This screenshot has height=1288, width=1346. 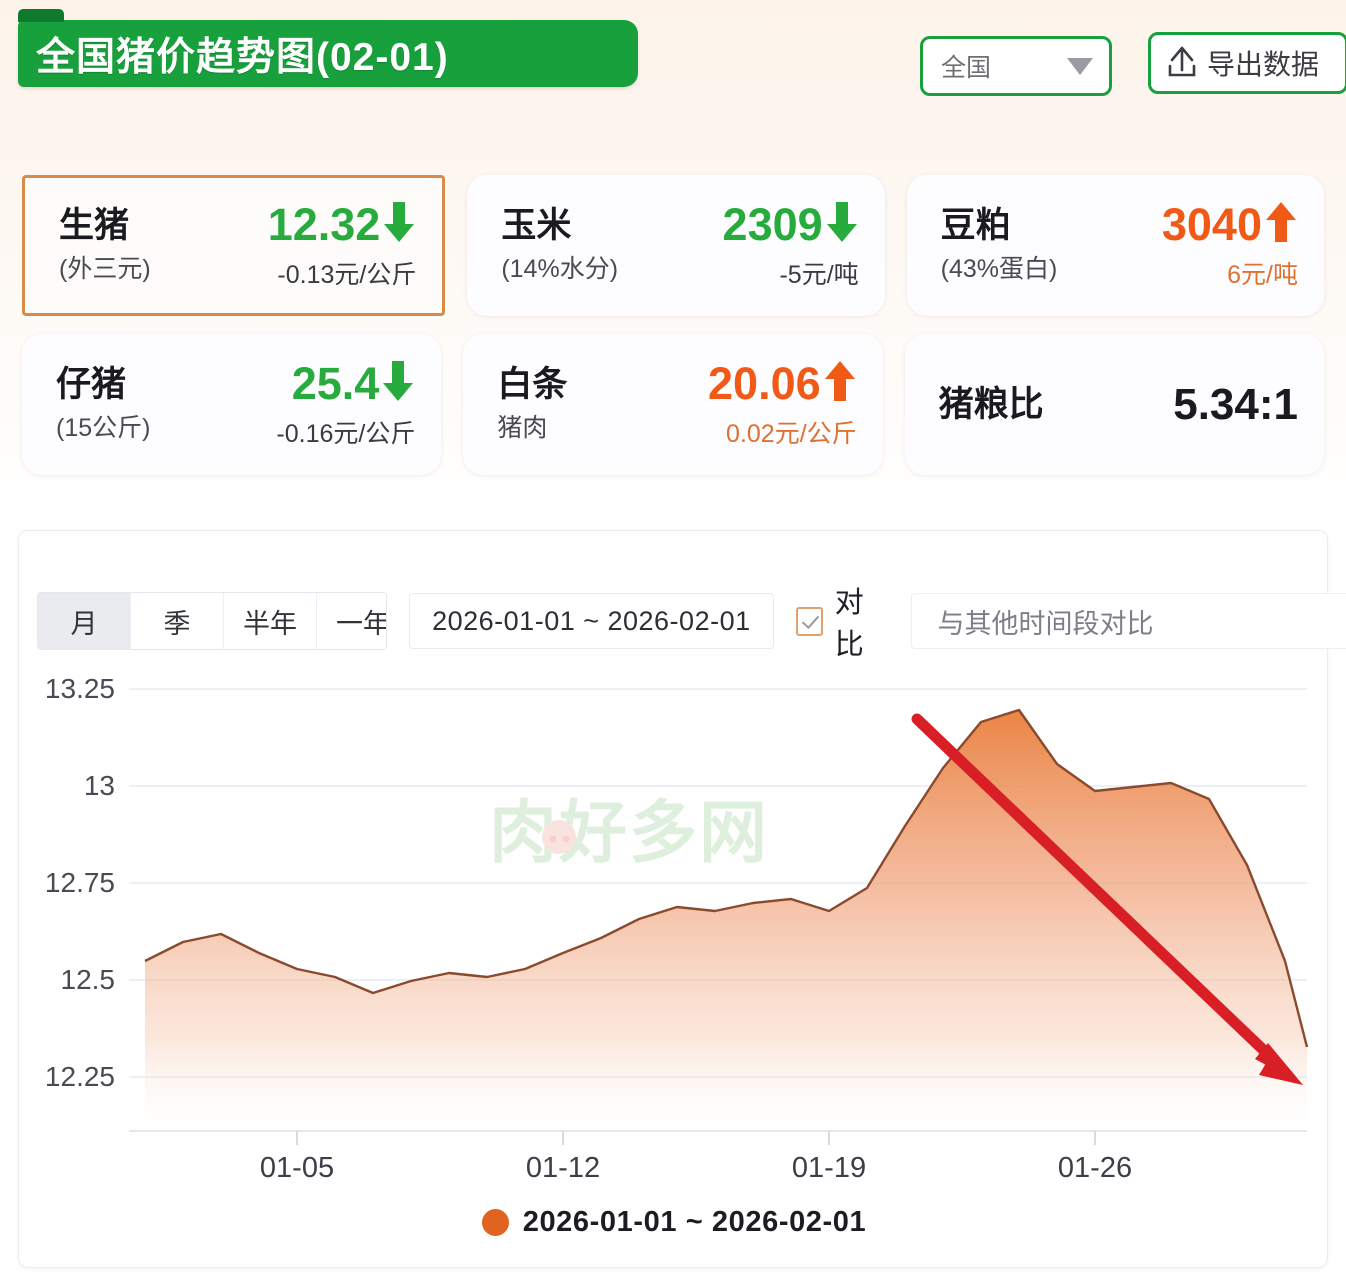 I want to click on stat-card-value: 20.06, so click(x=764, y=383).